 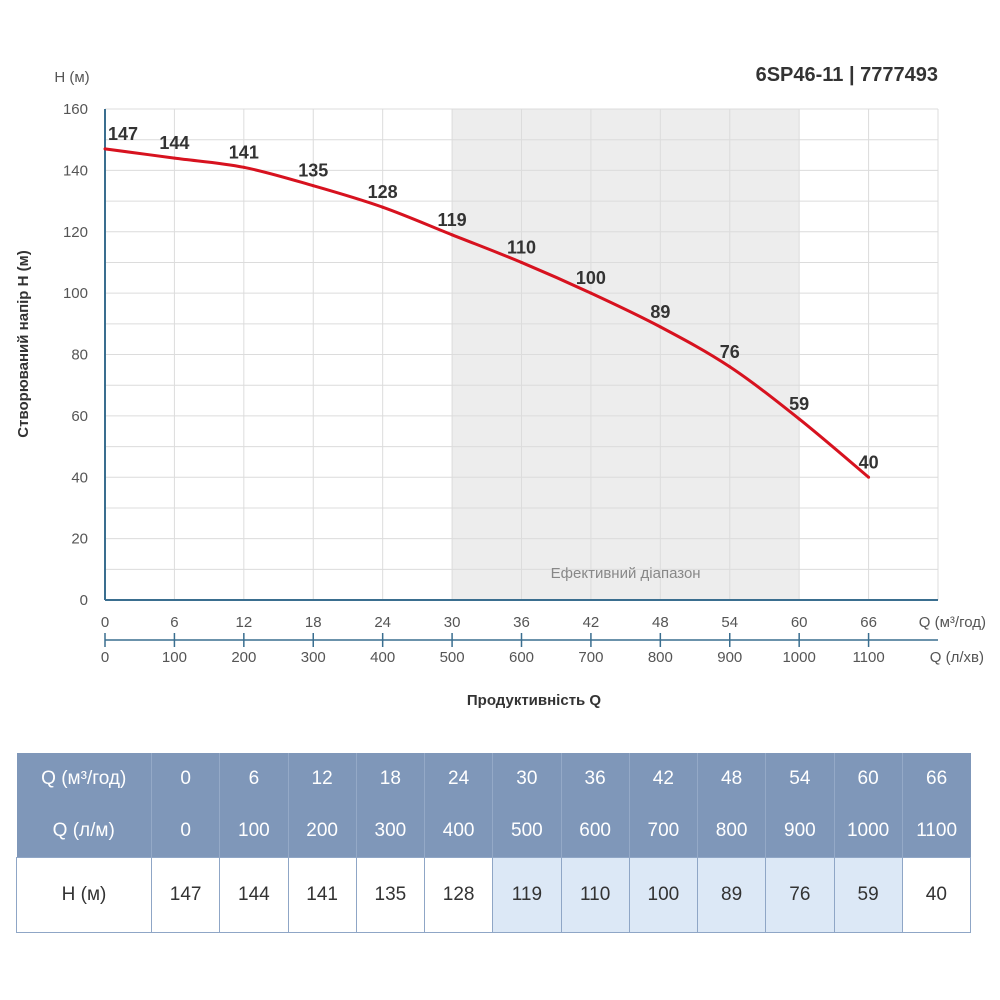 What do you see at coordinates (84, 831) in the screenshot?
I see `row-label-q-lmin: Q (л/м)` at bounding box center [84, 831].